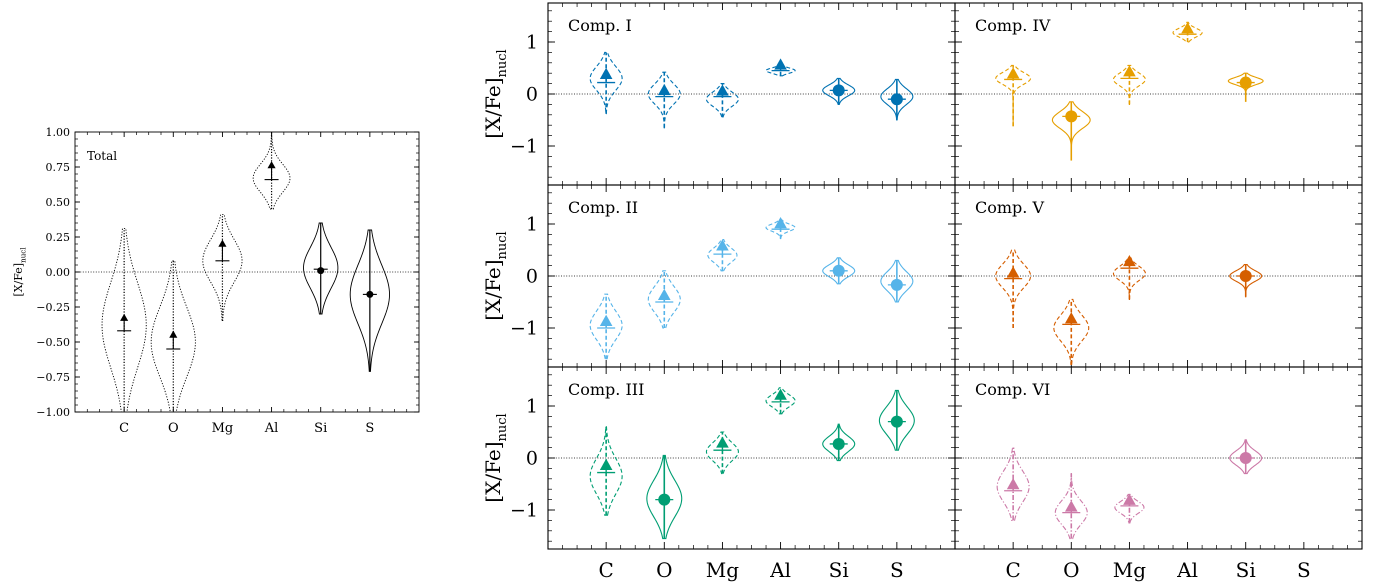  I want to click on panel-comp6: C O Mg Al Si S Comp. VI, so click(1158, 474).